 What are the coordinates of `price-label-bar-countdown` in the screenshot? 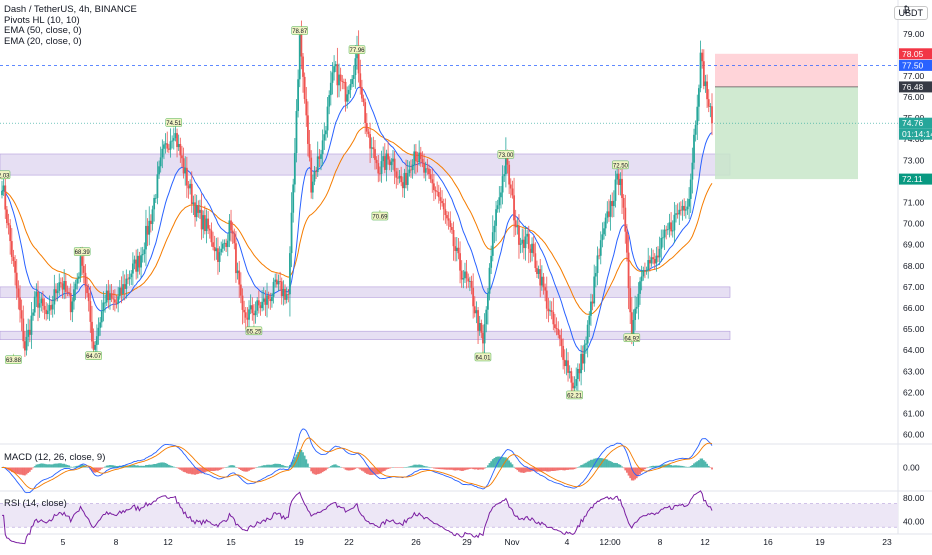 It's located at (915, 134).